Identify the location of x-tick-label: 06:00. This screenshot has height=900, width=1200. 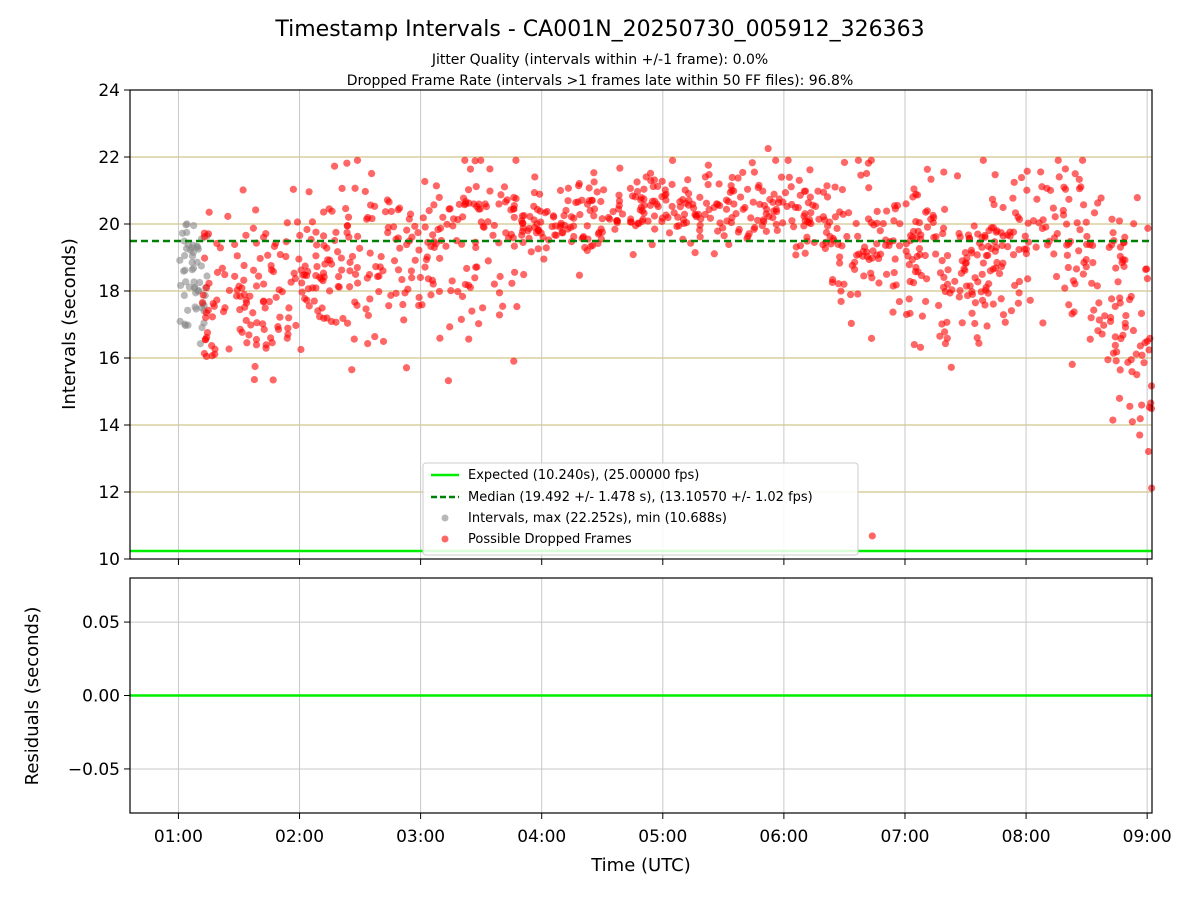
(783, 837).